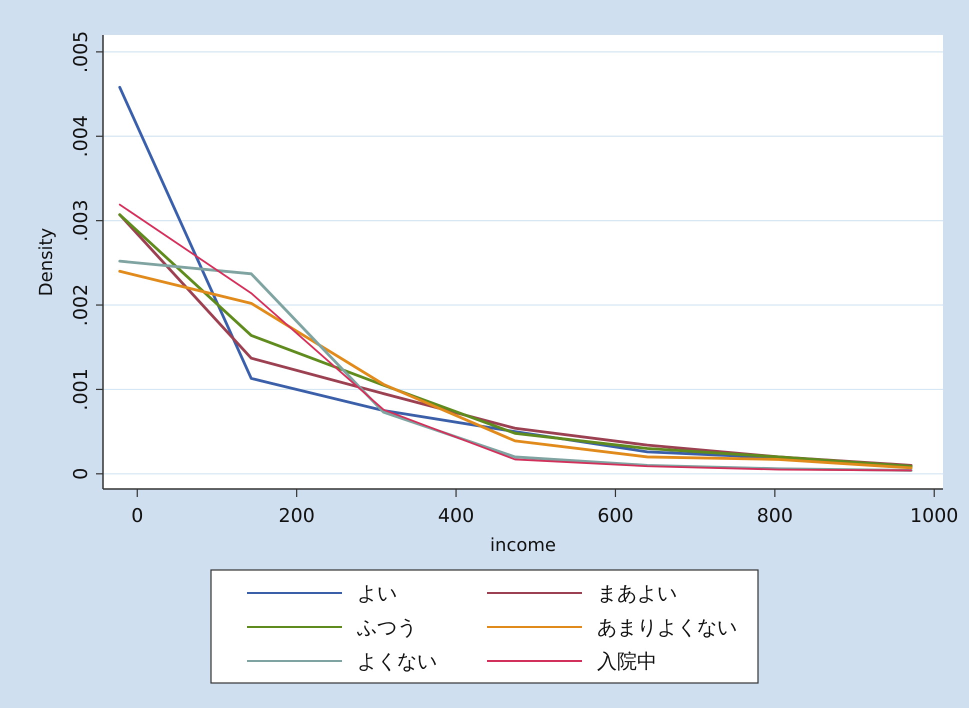 The width and height of the screenshot is (969, 708). I want to click on legend-label: 入院中, so click(627, 661).